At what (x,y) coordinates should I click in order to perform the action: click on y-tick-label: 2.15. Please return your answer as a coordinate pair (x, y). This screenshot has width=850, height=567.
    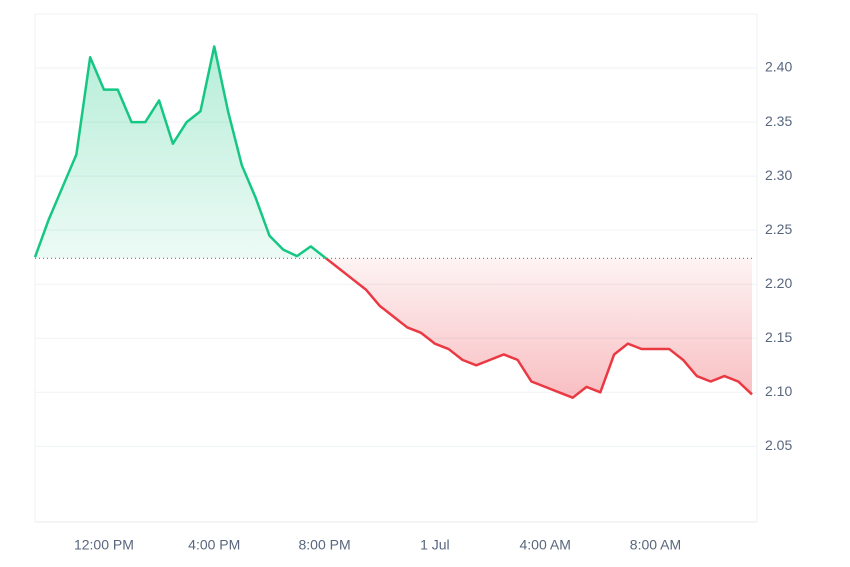
    Looking at the image, I should click on (778, 337).